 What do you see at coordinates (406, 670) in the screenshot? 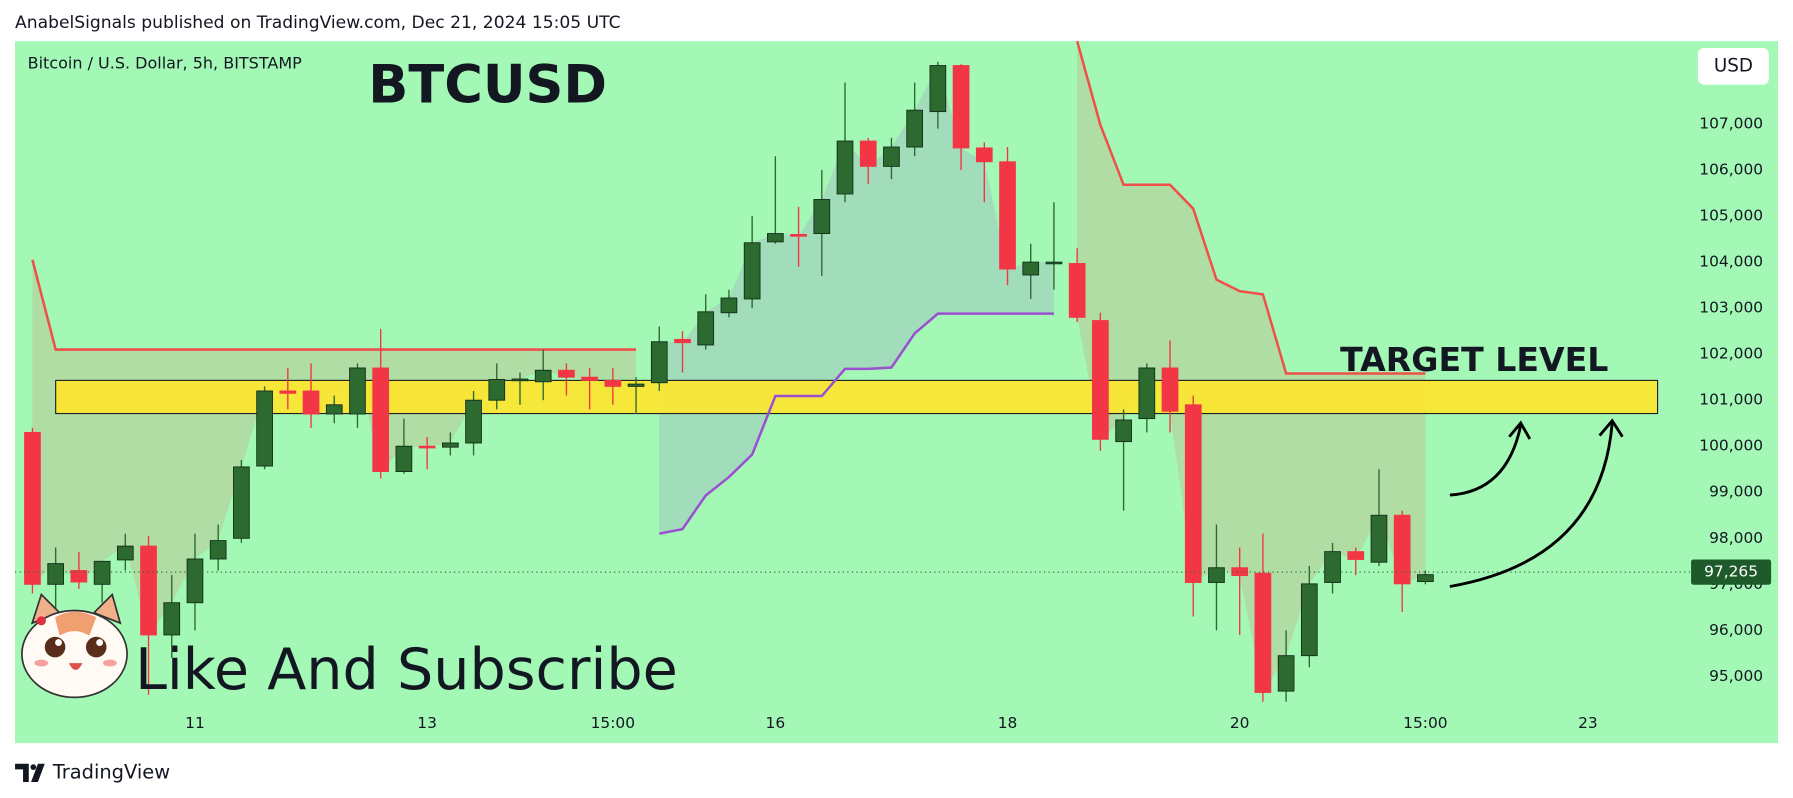
I see `annotation: Like And Subscribe` at bounding box center [406, 670].